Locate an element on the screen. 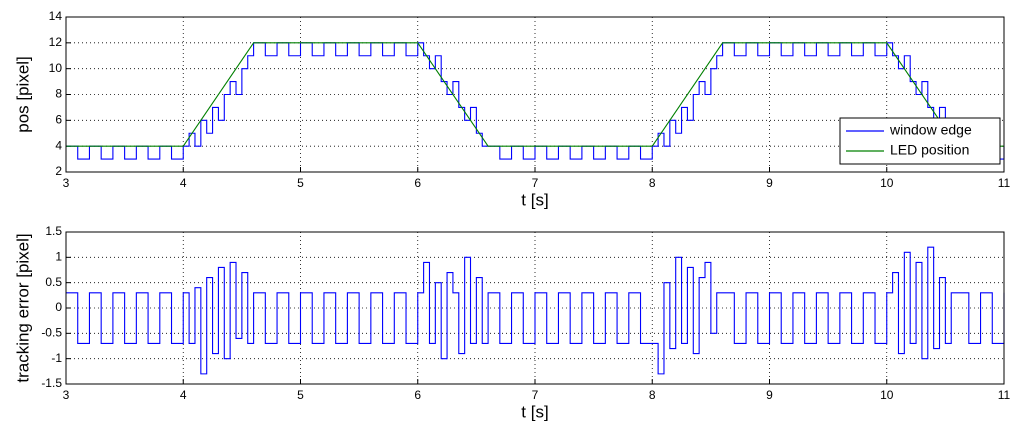 Image resolution: width=1024 pixels, height=435 pixels. y-tick-label: -1 is located at coordinates (56, 358).